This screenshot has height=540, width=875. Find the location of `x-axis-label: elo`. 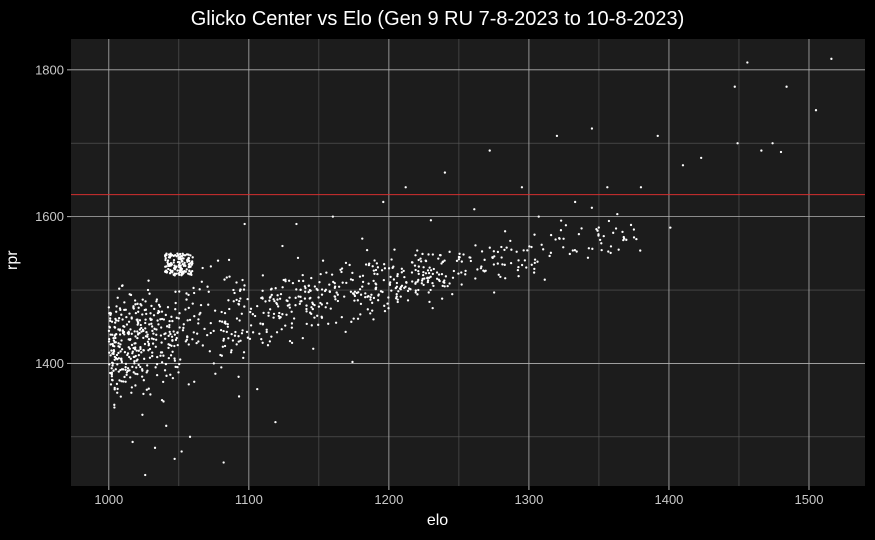

x-axis-label: elo is located at coordinates (437, 520).